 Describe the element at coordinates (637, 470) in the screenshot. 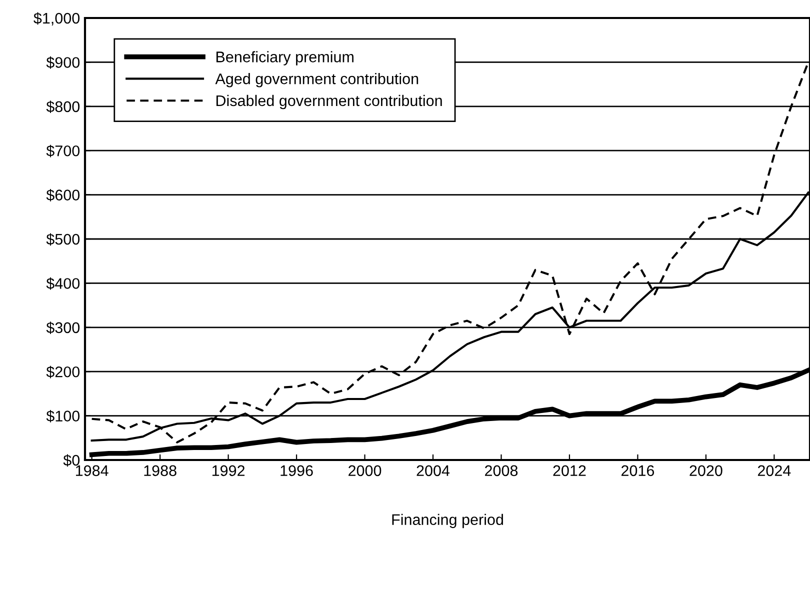

I see `x-tick-label: 2016` at that location.